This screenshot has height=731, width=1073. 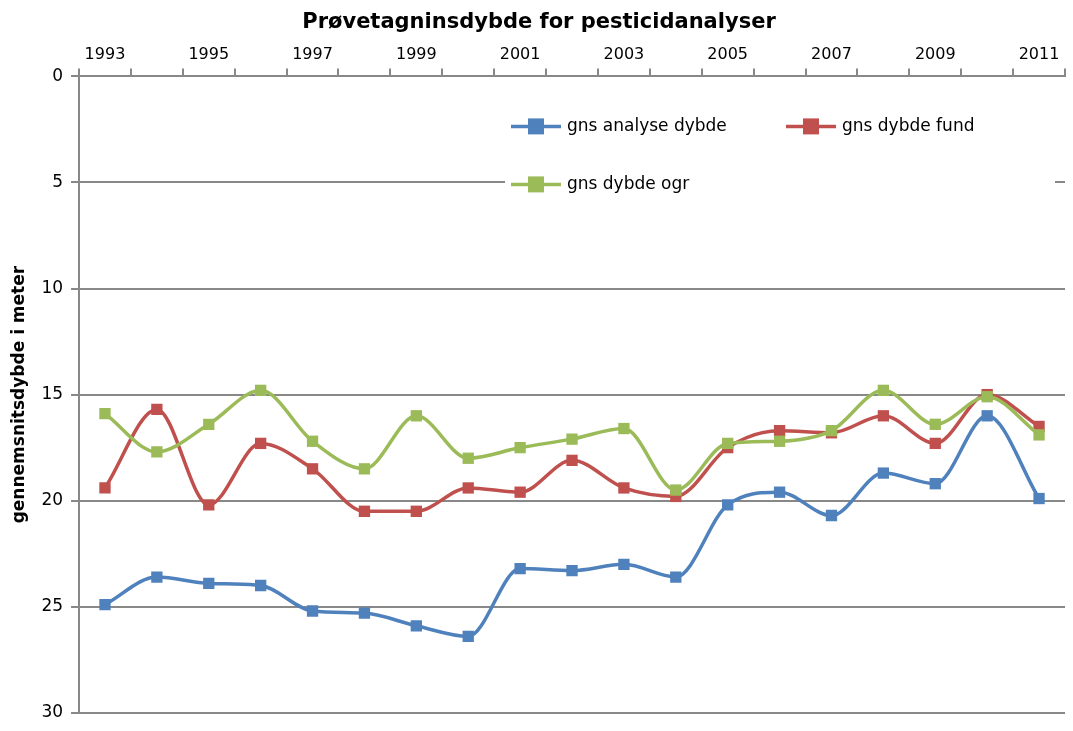 I want to click on y-tick-label: 0, so click(x=58, y=74).